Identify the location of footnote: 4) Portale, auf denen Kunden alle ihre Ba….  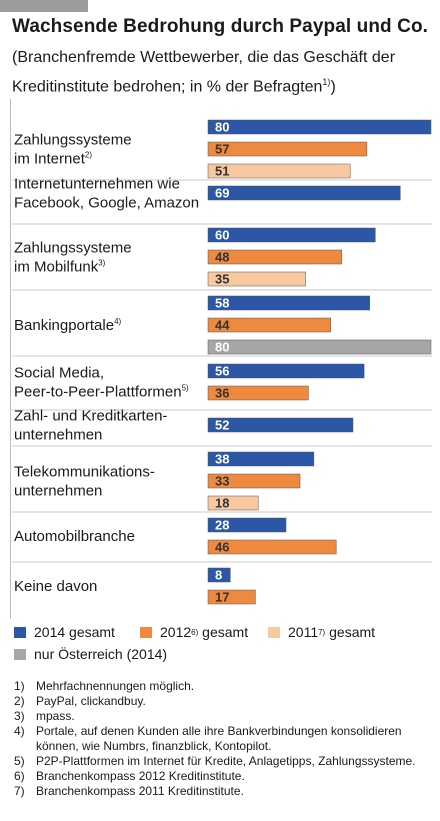
(224, 739).